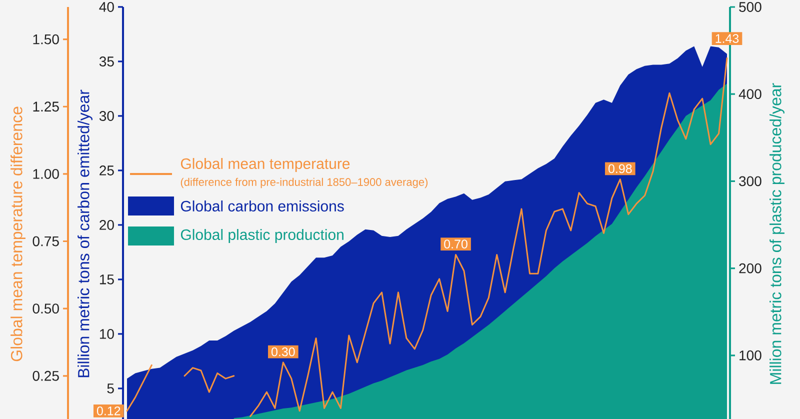  Describe the element at coordinates (107, 334) in the screenshot. I see `y-tick-label: 10` at that location.